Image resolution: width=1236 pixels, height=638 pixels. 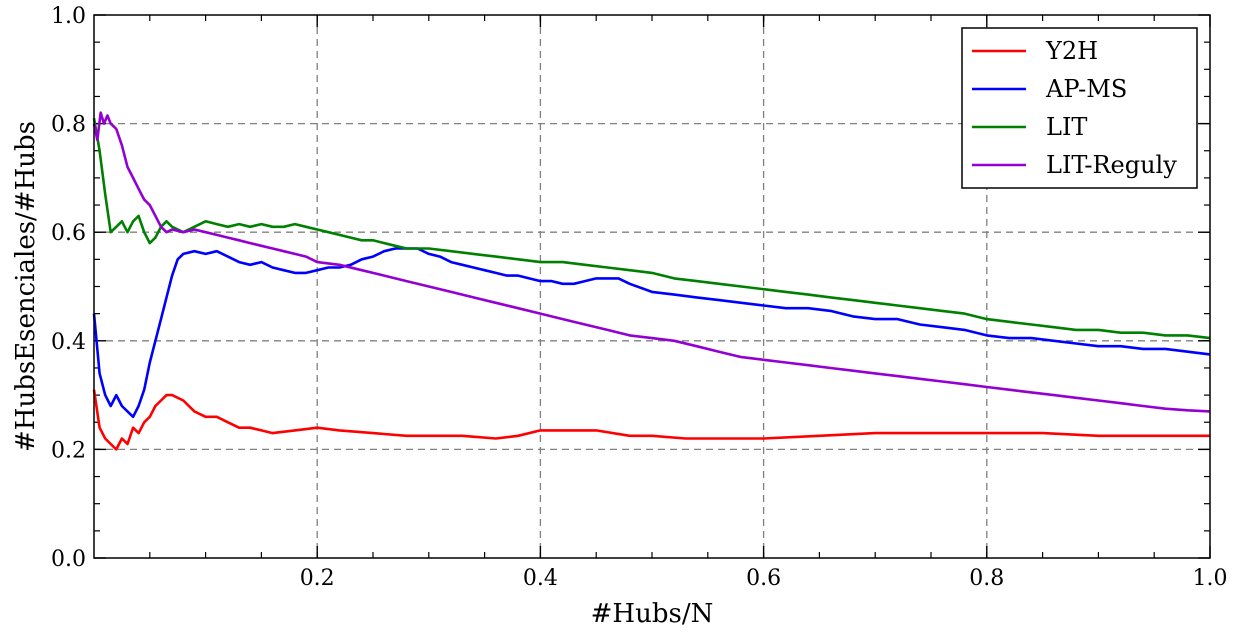 What do you see at coordinates (986, 578) in the screenshot?
I see `x-tick-label: 0.8` at bounding box center [986, 578].